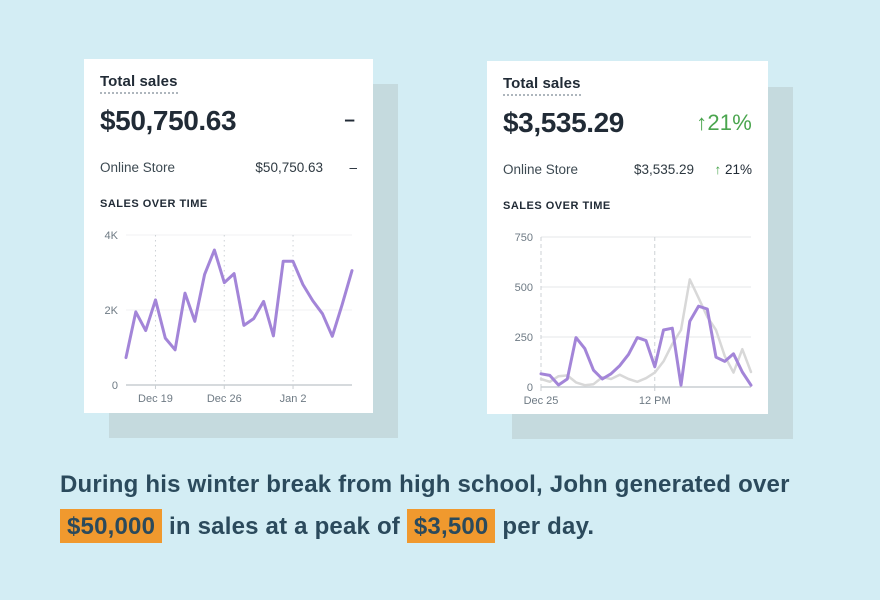 The image size is (880, 600). Describe the element at coordinates (524, 238) in the screenshot. I see `svg-text: 750` at that location.